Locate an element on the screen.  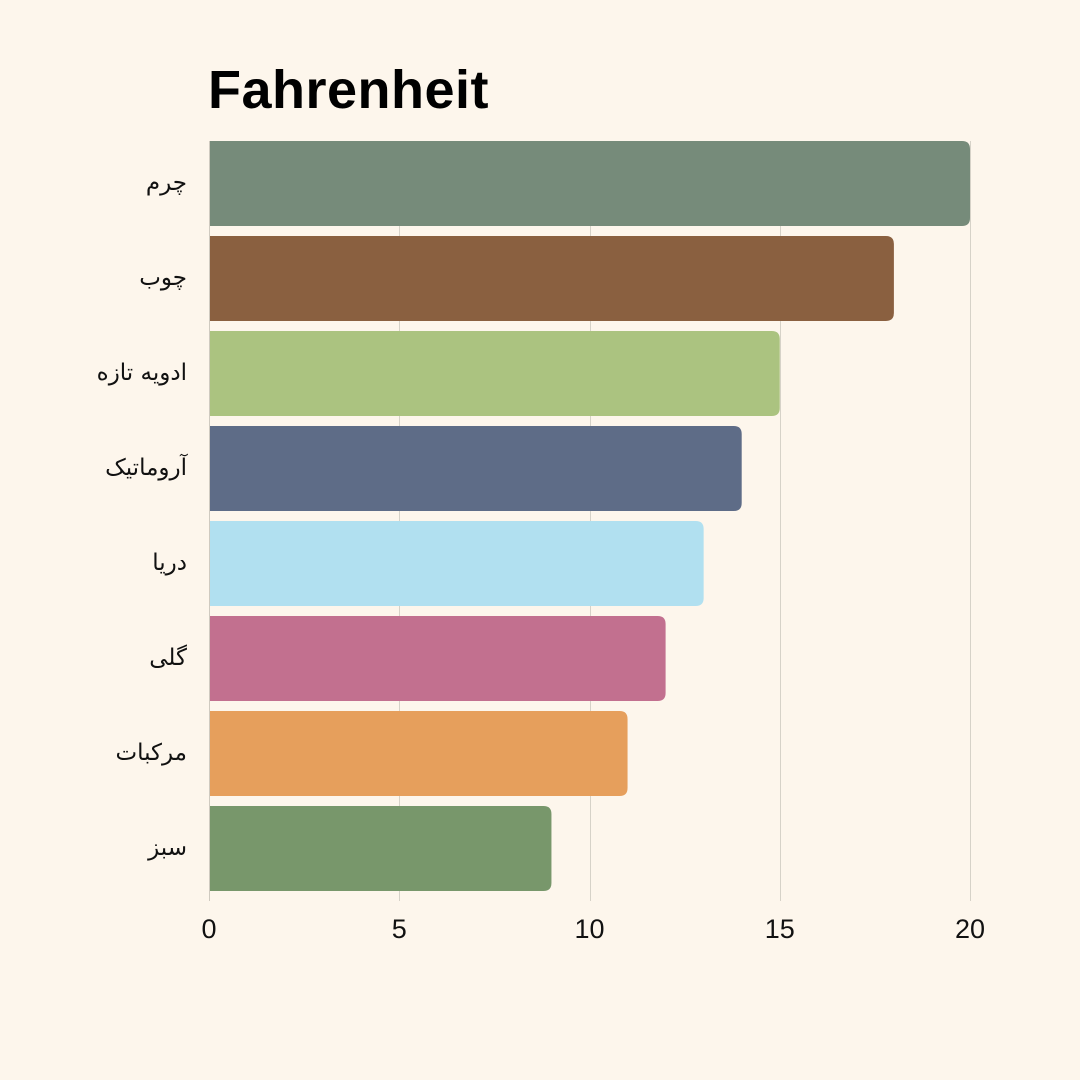
category-label-6: مرکبات is located at coordinates (151, 753).